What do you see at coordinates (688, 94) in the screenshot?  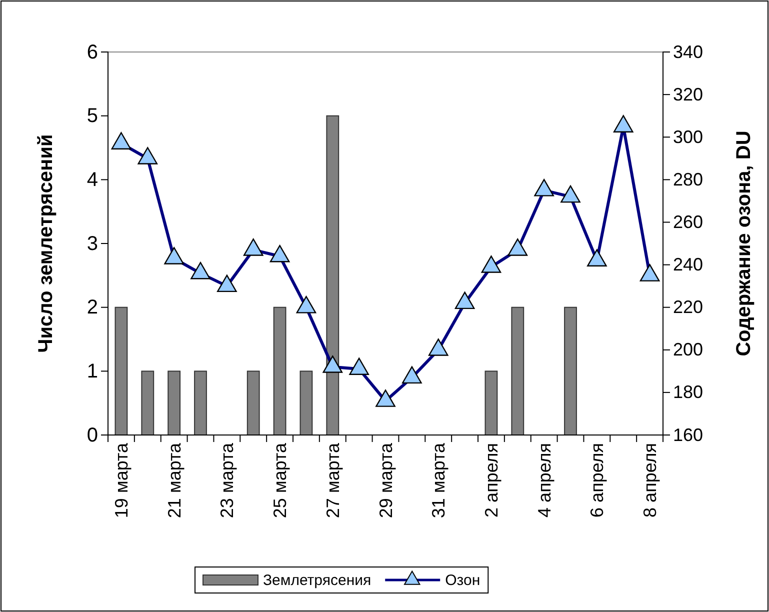 I see `y2-tick-label: 320` at bounding box center [688, 94].